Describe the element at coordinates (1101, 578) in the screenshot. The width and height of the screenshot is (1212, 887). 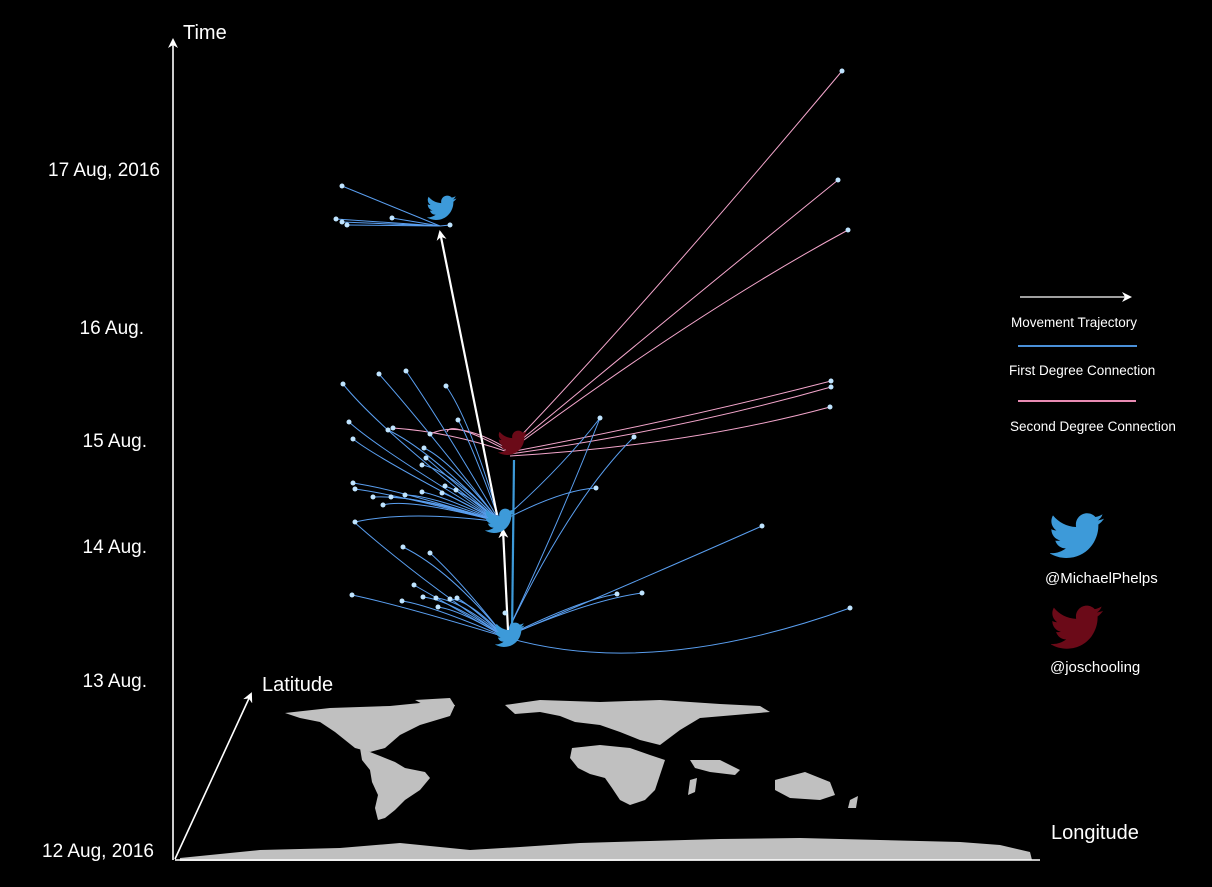
I see `account-handle-phelps: @MichaelPhelps` at that location.